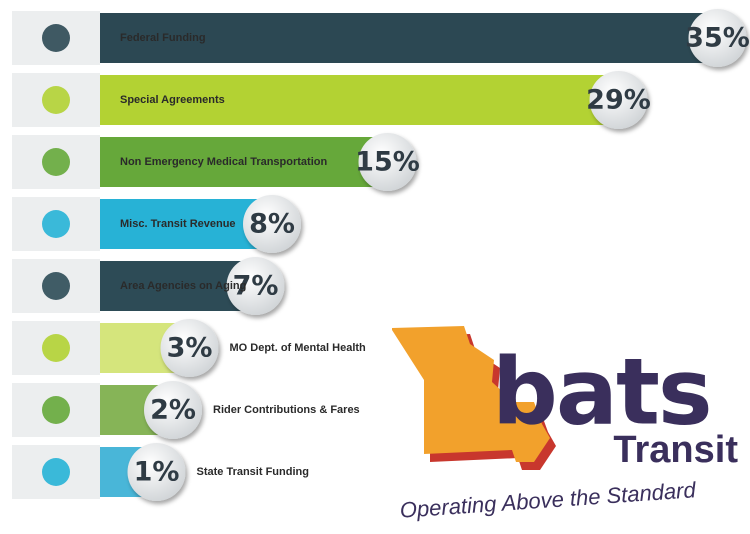 The image size is (750, 534). I want to click on logo-tagline: Operating Above the Standard, so click(548, 500).